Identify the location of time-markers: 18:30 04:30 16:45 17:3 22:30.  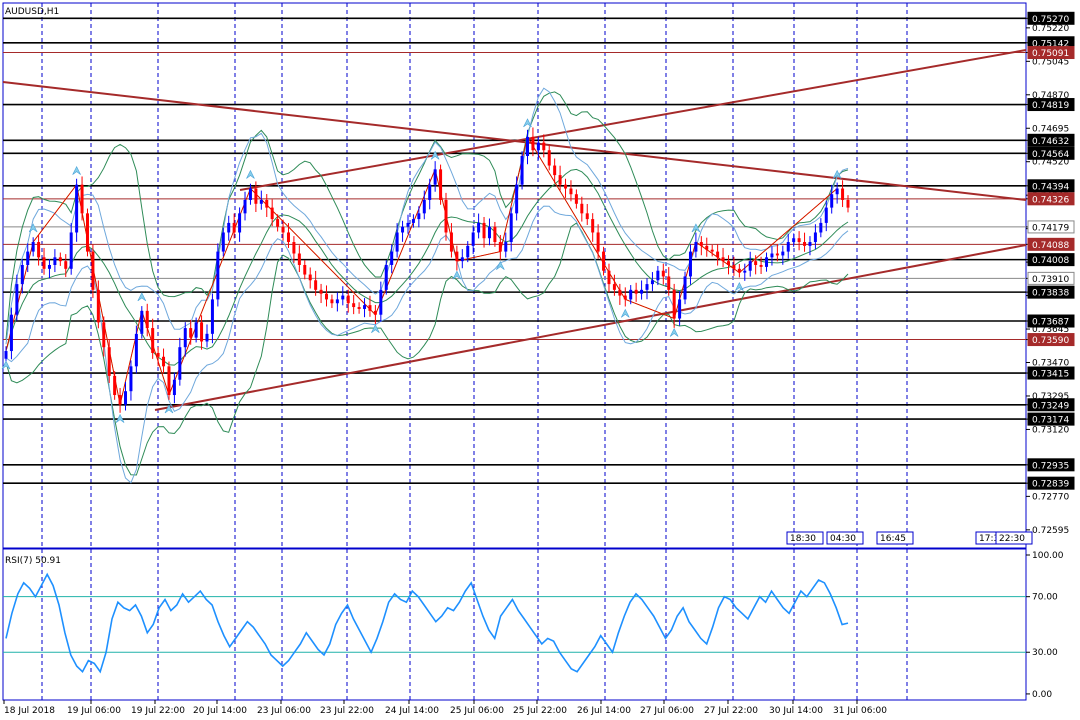
(909, 538).